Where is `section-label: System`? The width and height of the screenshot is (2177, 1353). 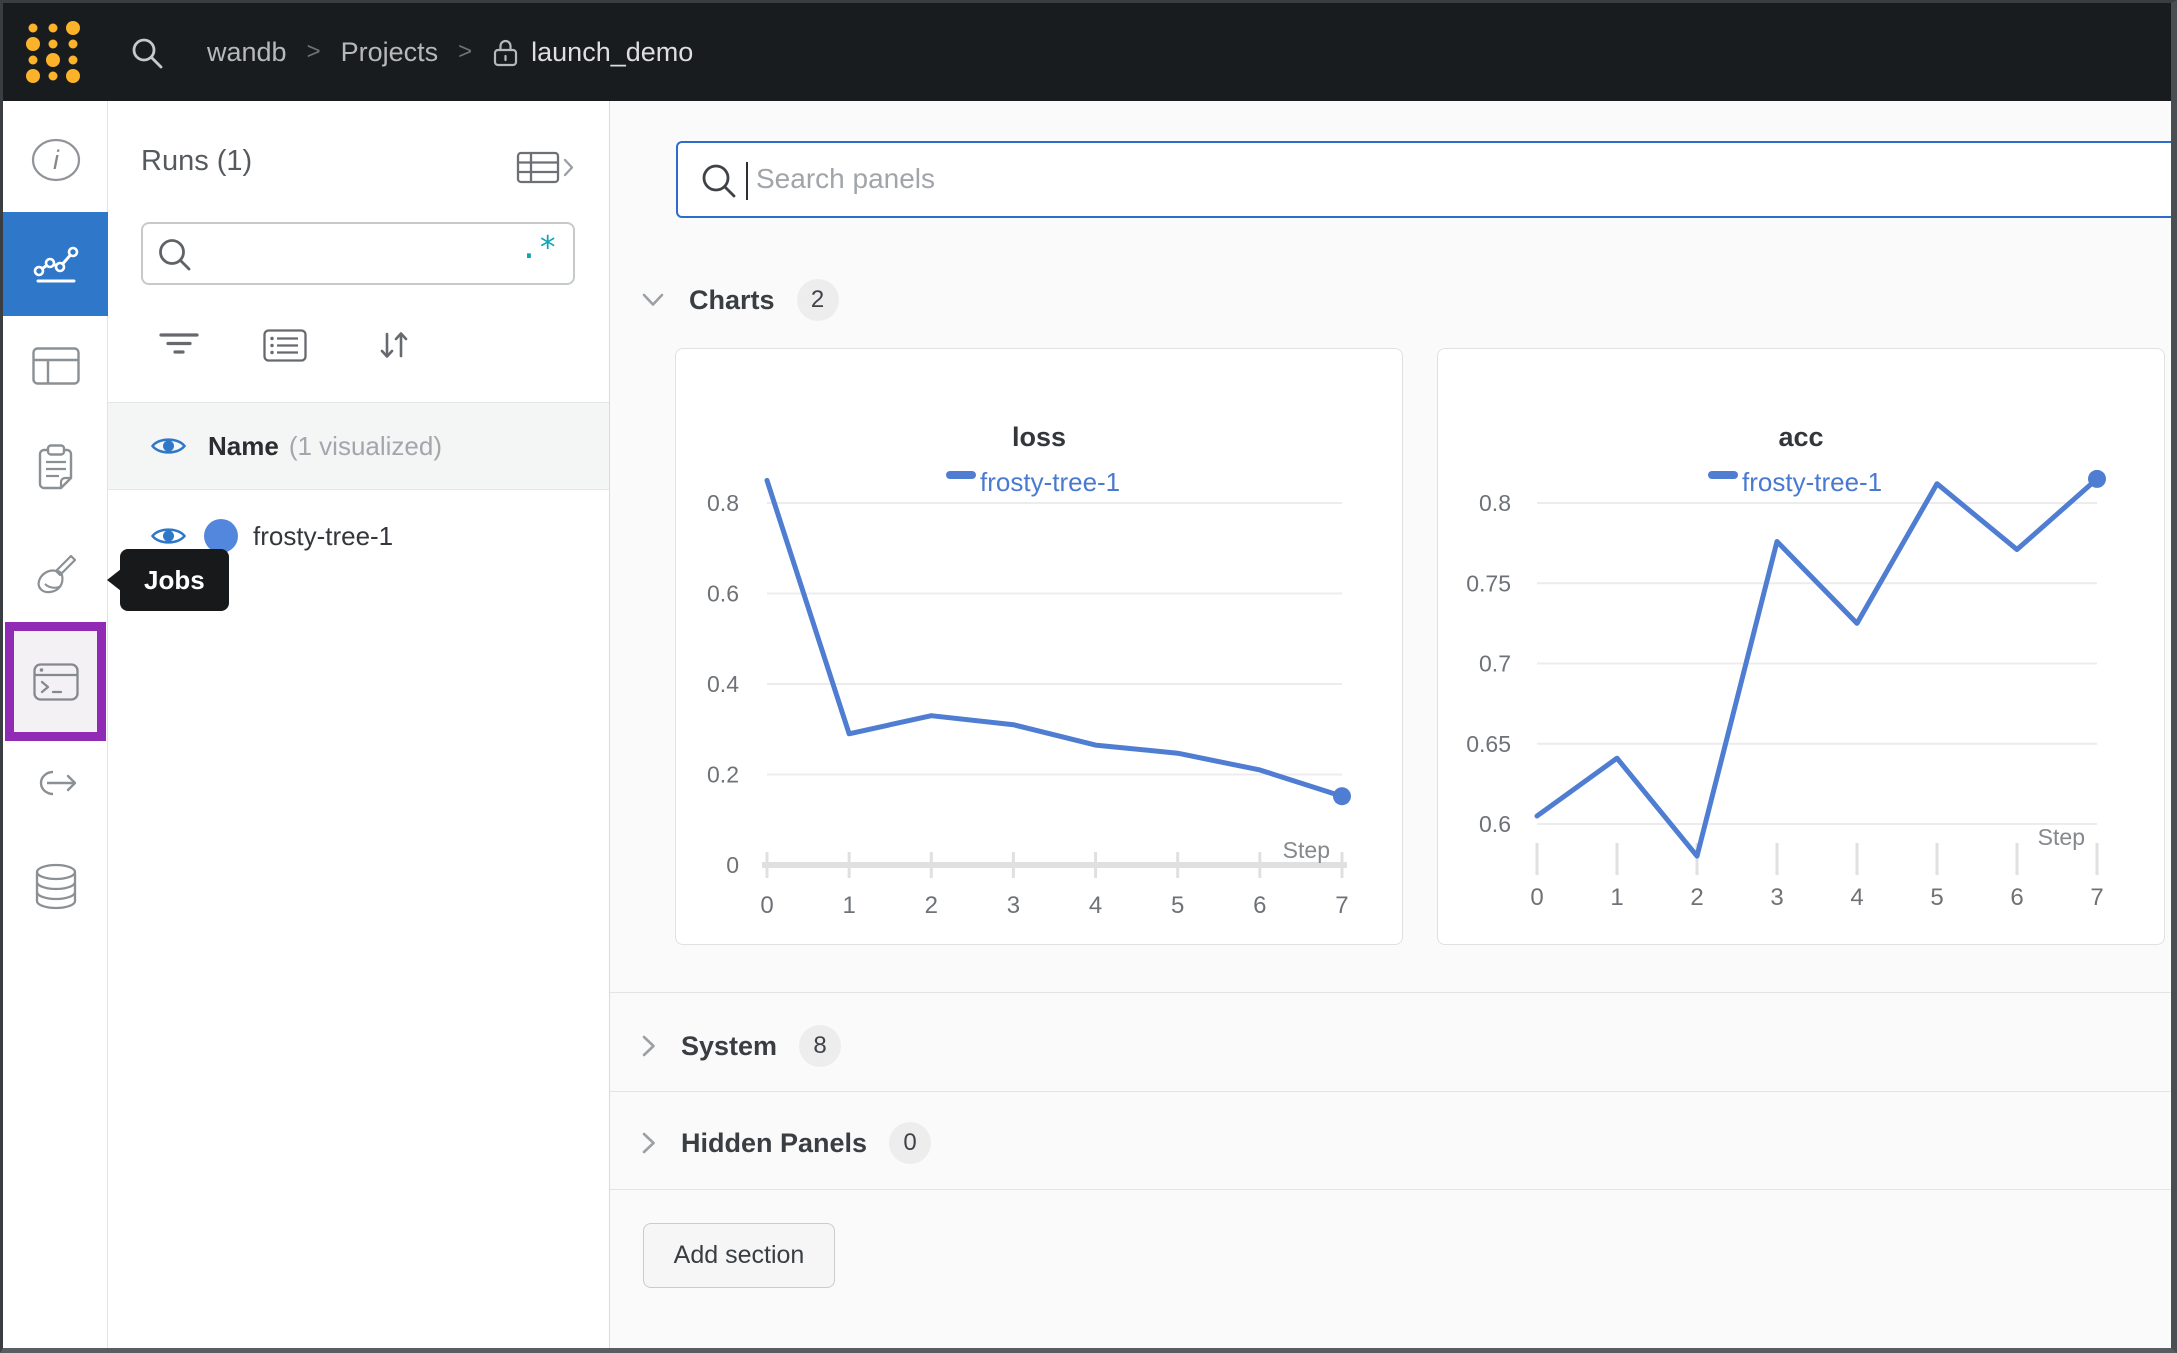
section-label: System is located at coordinates (729, 1045).